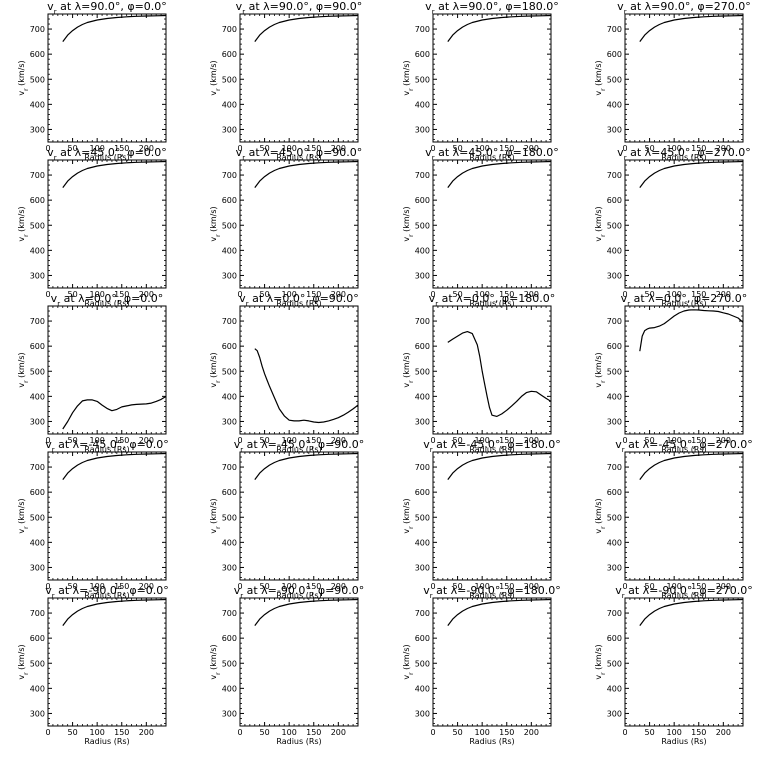  I want to click on panel-title: vr at λ=-90.0°, φ=90.0°, so click(299, 592).